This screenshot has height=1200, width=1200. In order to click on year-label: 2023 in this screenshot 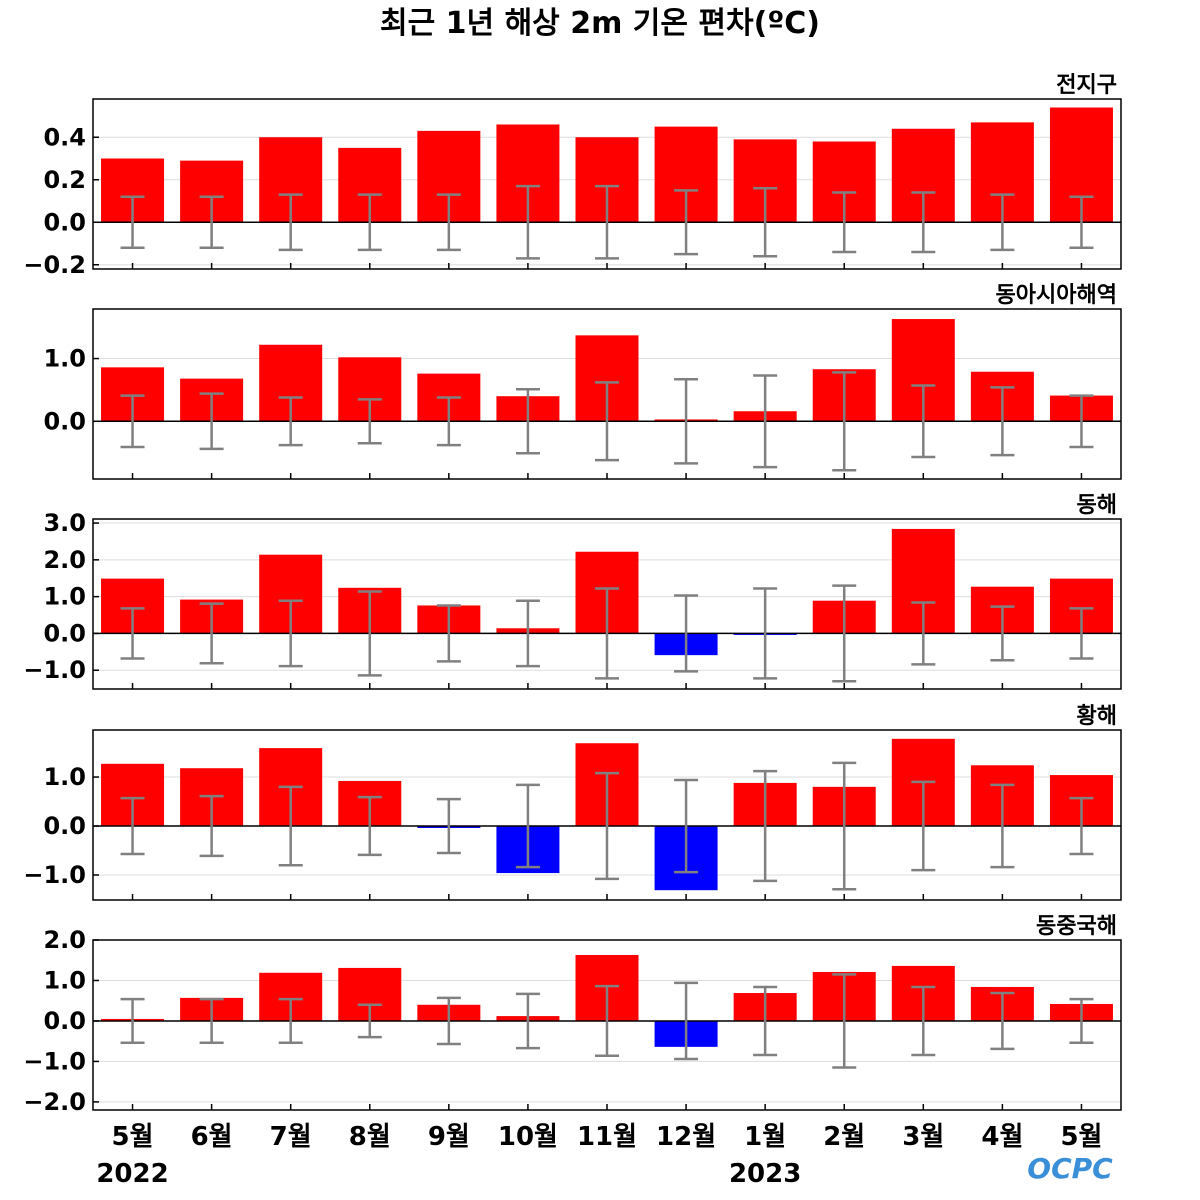, I will do `click(765, 1174)`.